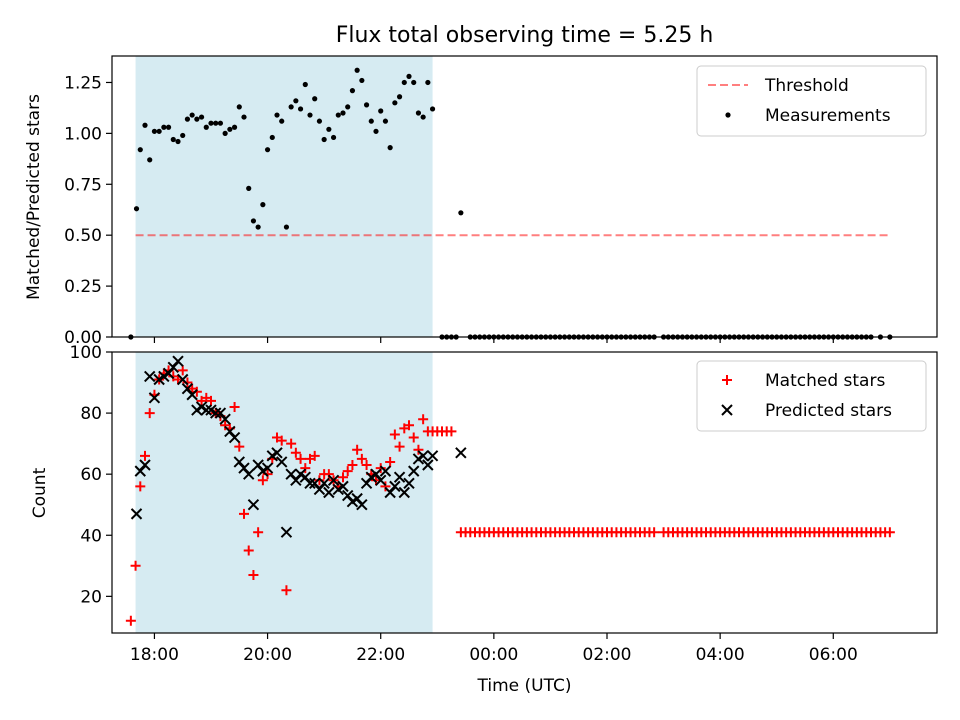 This screenshot has height=720, width=960. Describe the element at coordinates (525, 35) in the screenshot. I see `chart-title: Flux total observing time = 5.25 h` at that location.